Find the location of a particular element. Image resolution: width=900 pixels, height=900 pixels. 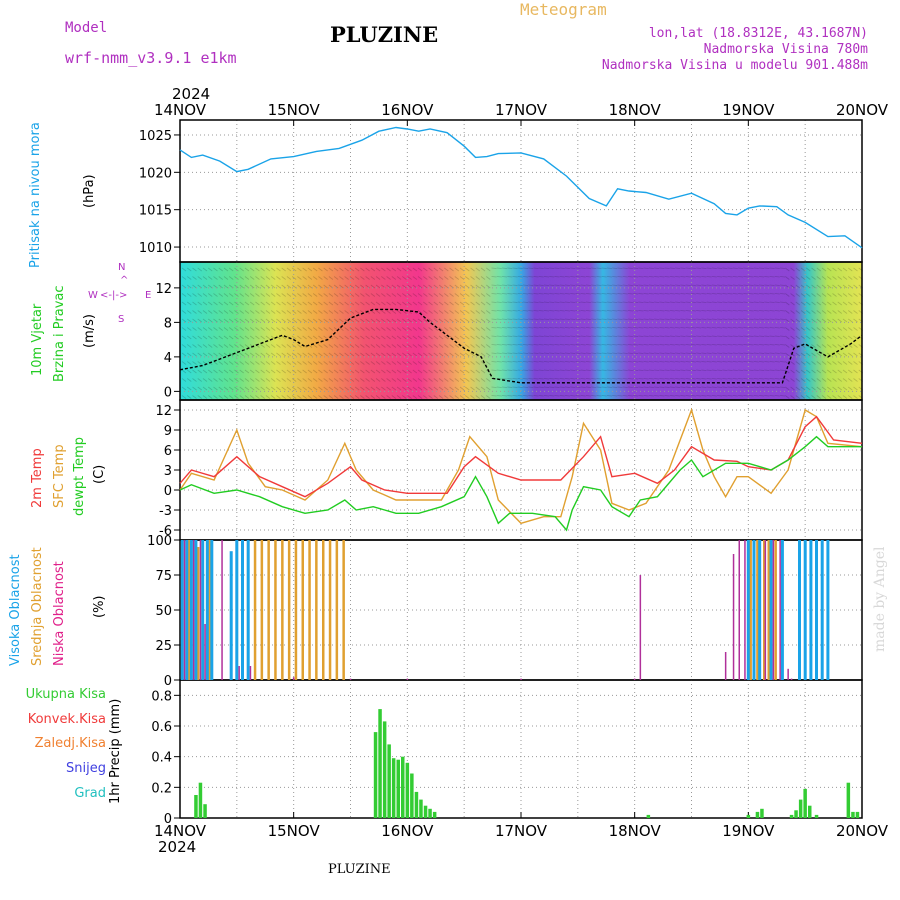

low-cloud-bar is located at coordinates (745, 610).